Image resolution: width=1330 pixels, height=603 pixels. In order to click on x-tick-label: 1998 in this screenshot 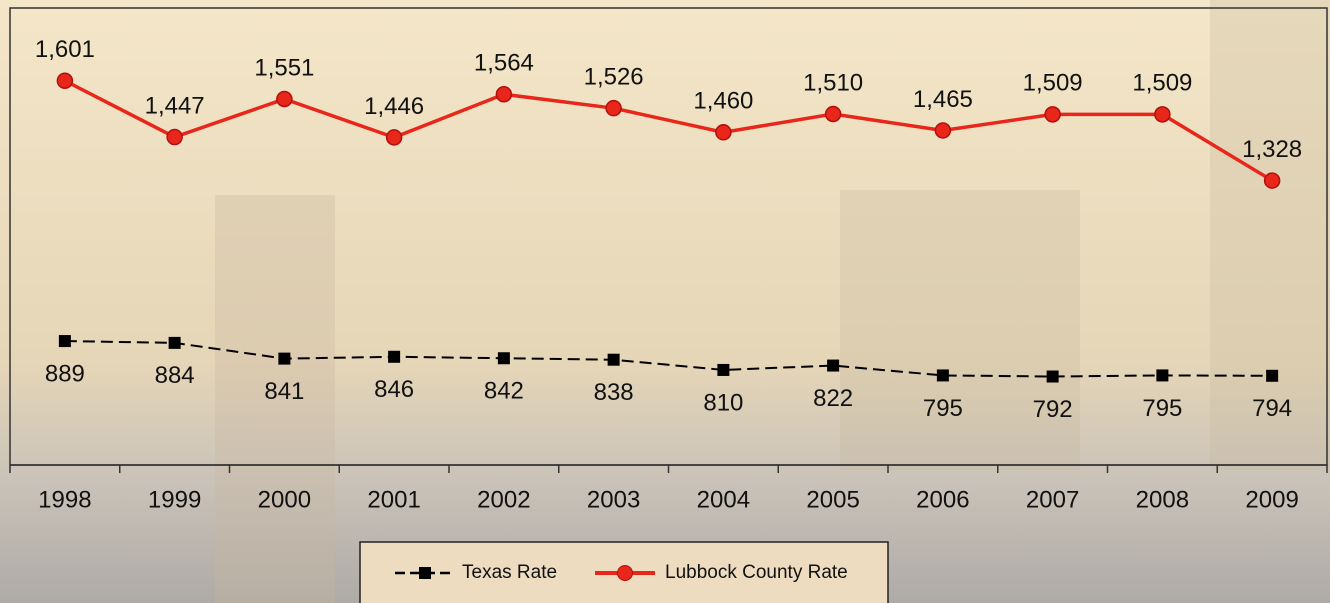, I will do `click(64, 499)`.